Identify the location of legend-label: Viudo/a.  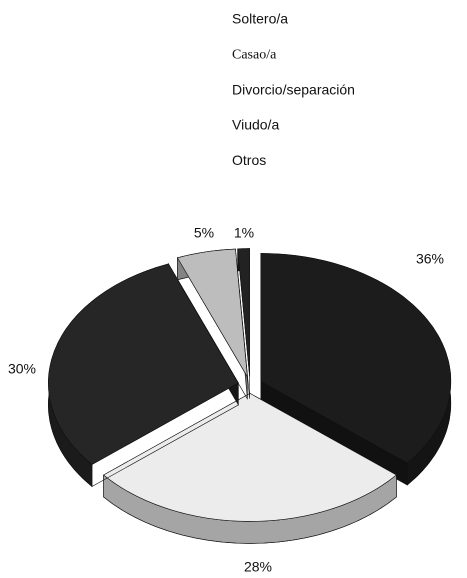
(255, 125).